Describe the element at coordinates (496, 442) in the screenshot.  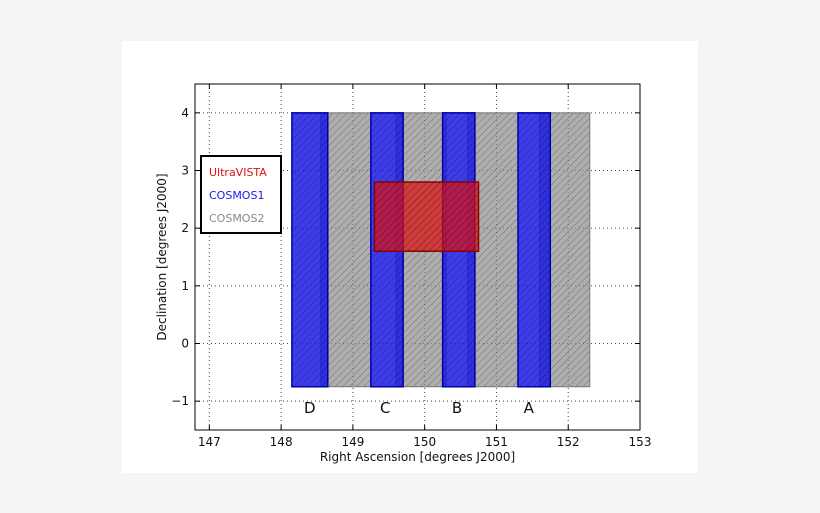
I see `x-tick-label: 151` at that location.